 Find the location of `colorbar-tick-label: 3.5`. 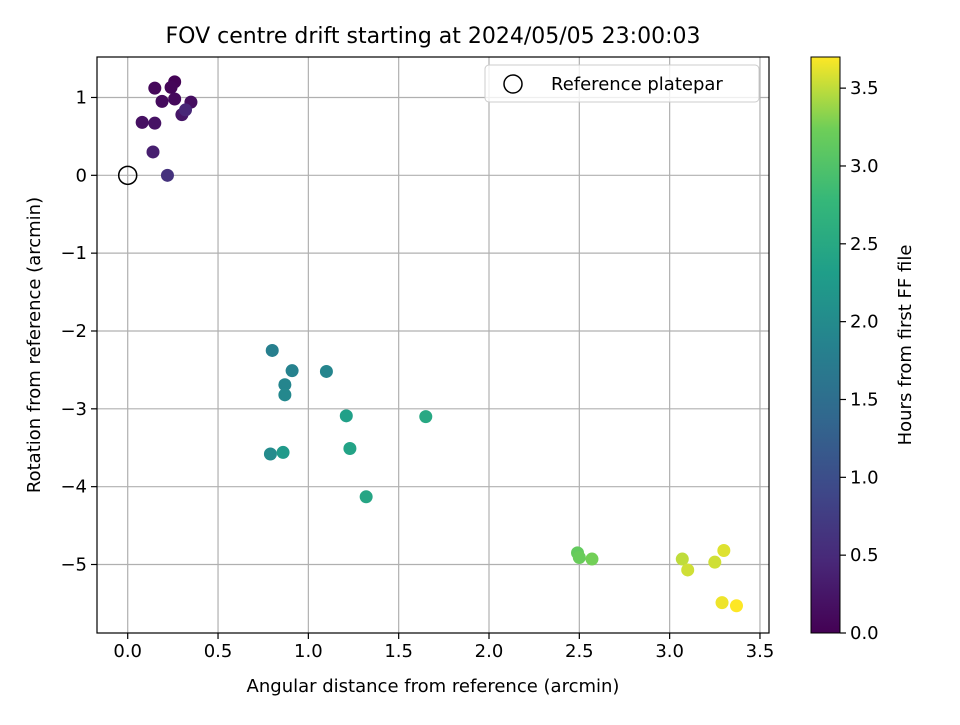

colorbar-tick-label: 3.5 is located at coordinates (864, 88).